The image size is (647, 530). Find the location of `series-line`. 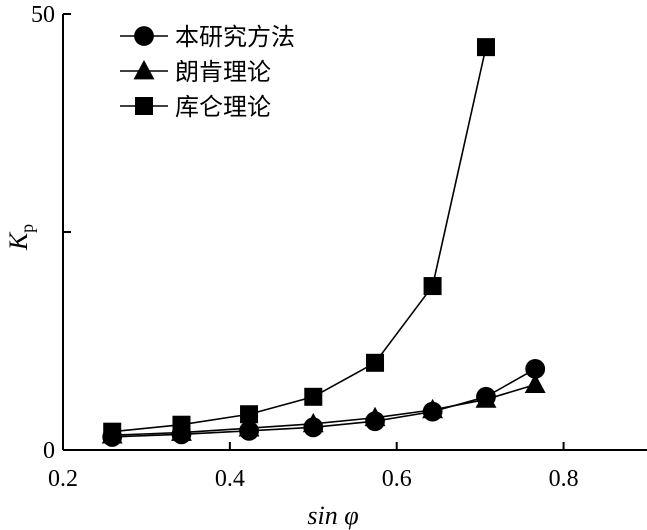

series-line is located at coordinates (324, 409).